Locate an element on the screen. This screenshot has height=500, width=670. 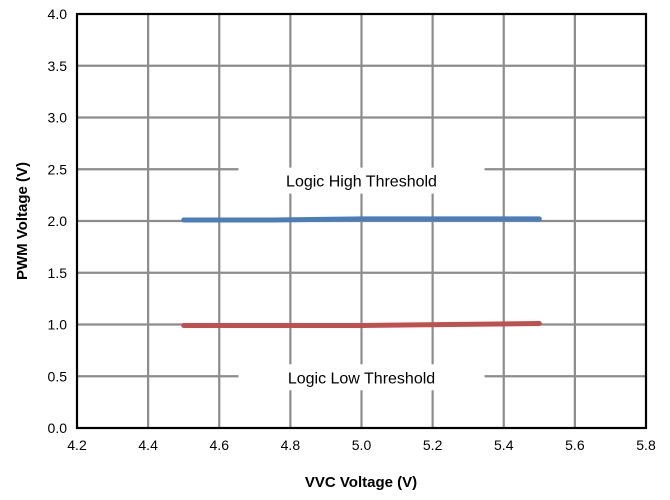
y-tick-label: 0.5 is located at coordinates (58, 376).